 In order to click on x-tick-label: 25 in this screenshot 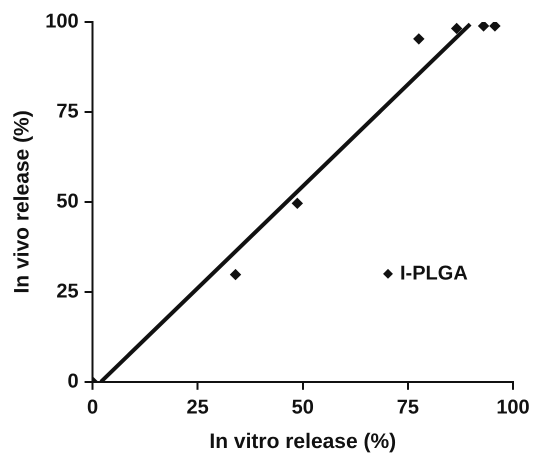, I will do `click(197, 407)`.